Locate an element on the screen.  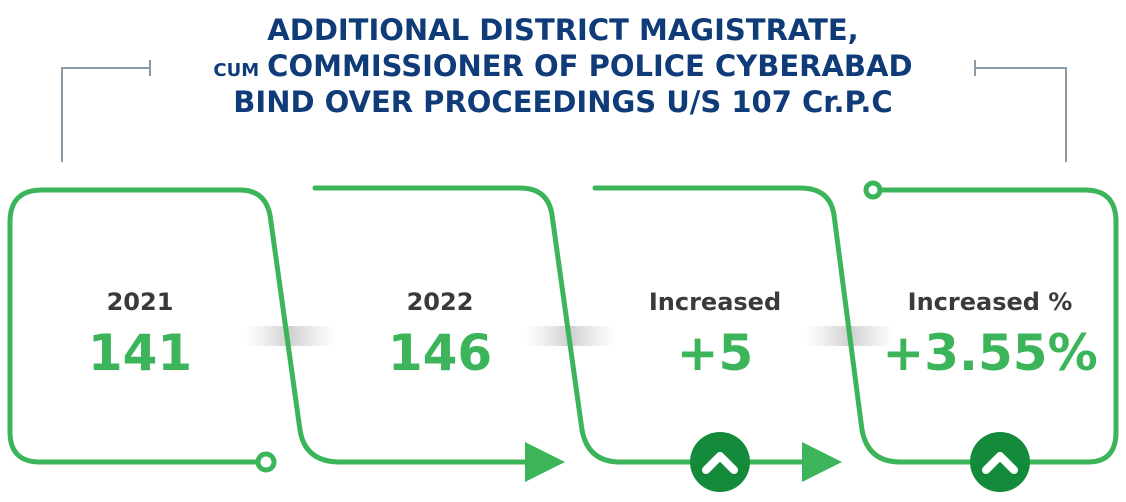
title-line: CUM COMMISSIONER OF POLICE CYBERABAD is located at coordinates (562, 66).